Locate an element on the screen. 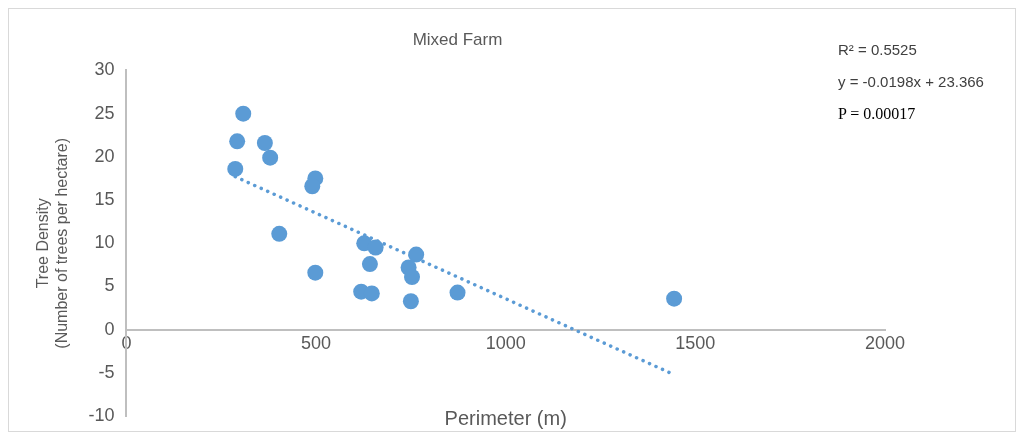 The height and width of the screenshot is (439, 1025). x-tick-label: 2000 is located at coordinates (885, 342).